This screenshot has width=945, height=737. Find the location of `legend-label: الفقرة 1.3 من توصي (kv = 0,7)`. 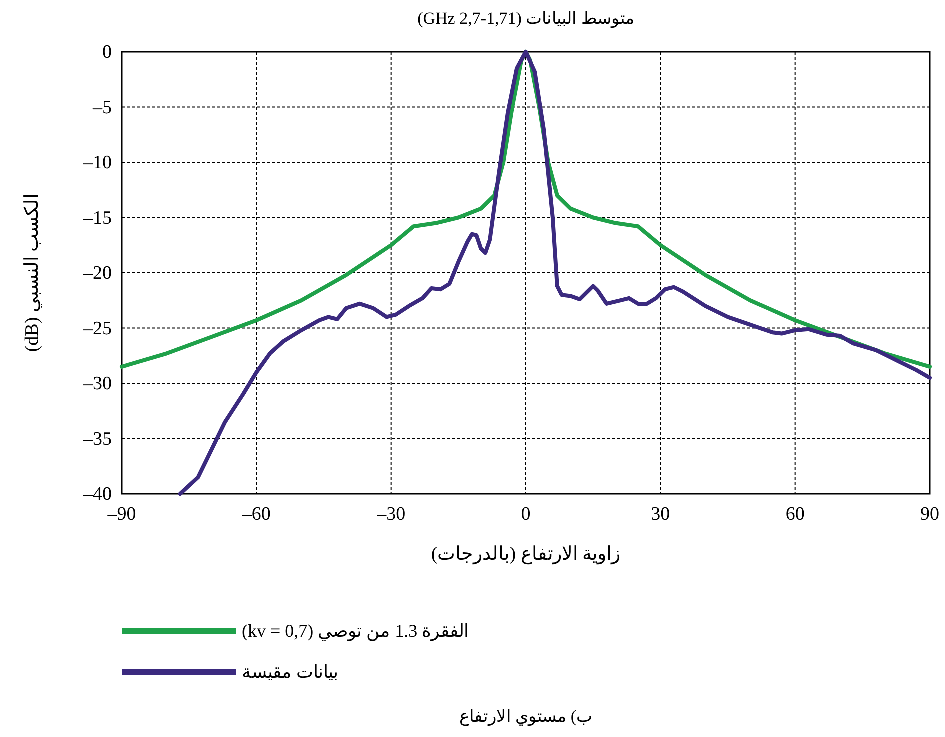

legend-label: الفقرة 1.3 من توصي (kv = 0,7) is located at coordinates (356, 631).